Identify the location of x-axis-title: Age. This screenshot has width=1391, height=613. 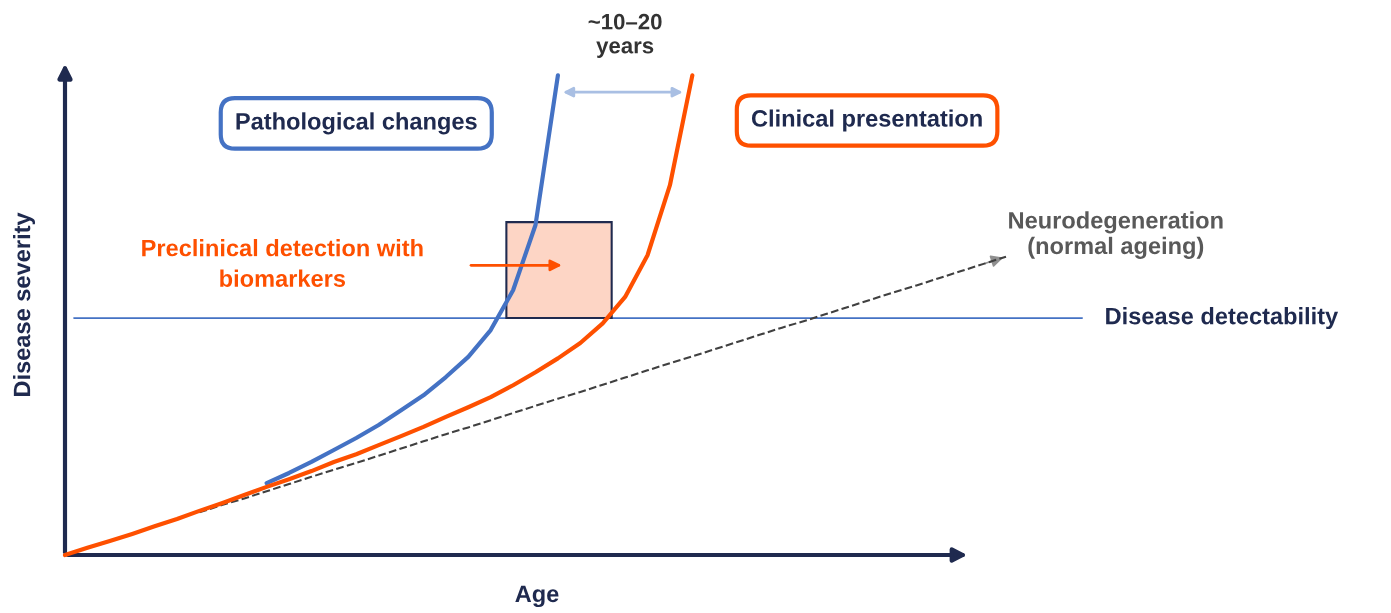
(537, 596).